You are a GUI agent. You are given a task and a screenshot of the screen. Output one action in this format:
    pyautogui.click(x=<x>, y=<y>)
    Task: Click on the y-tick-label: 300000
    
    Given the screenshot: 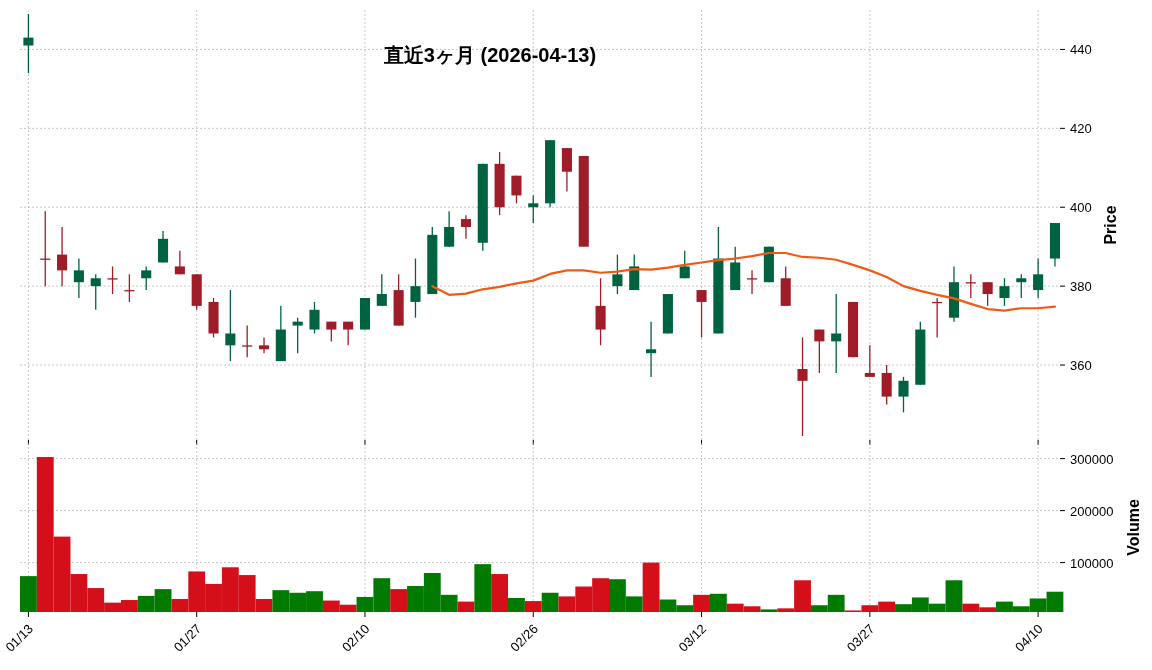 What is the action you would take?
    pyautogui.click(x=1092, y=459)
    